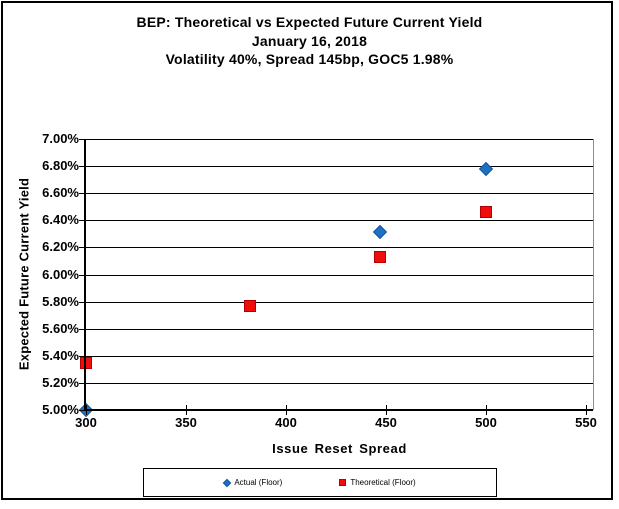 This screenshot has width=619, height=509. I want to click on x-tick-label: 300, so click(86, 422).